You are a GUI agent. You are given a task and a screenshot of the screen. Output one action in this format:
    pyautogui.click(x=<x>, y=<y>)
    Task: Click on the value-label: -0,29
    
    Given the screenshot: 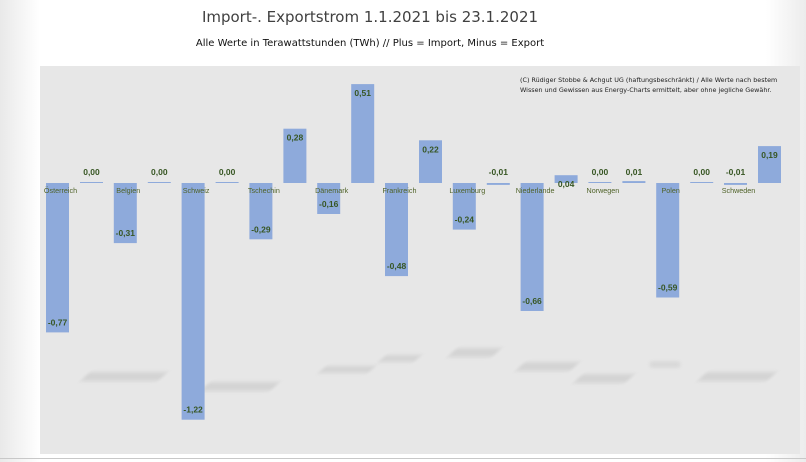 What is the action you would take?
    pyautogui.click(x=261, y=229)
    